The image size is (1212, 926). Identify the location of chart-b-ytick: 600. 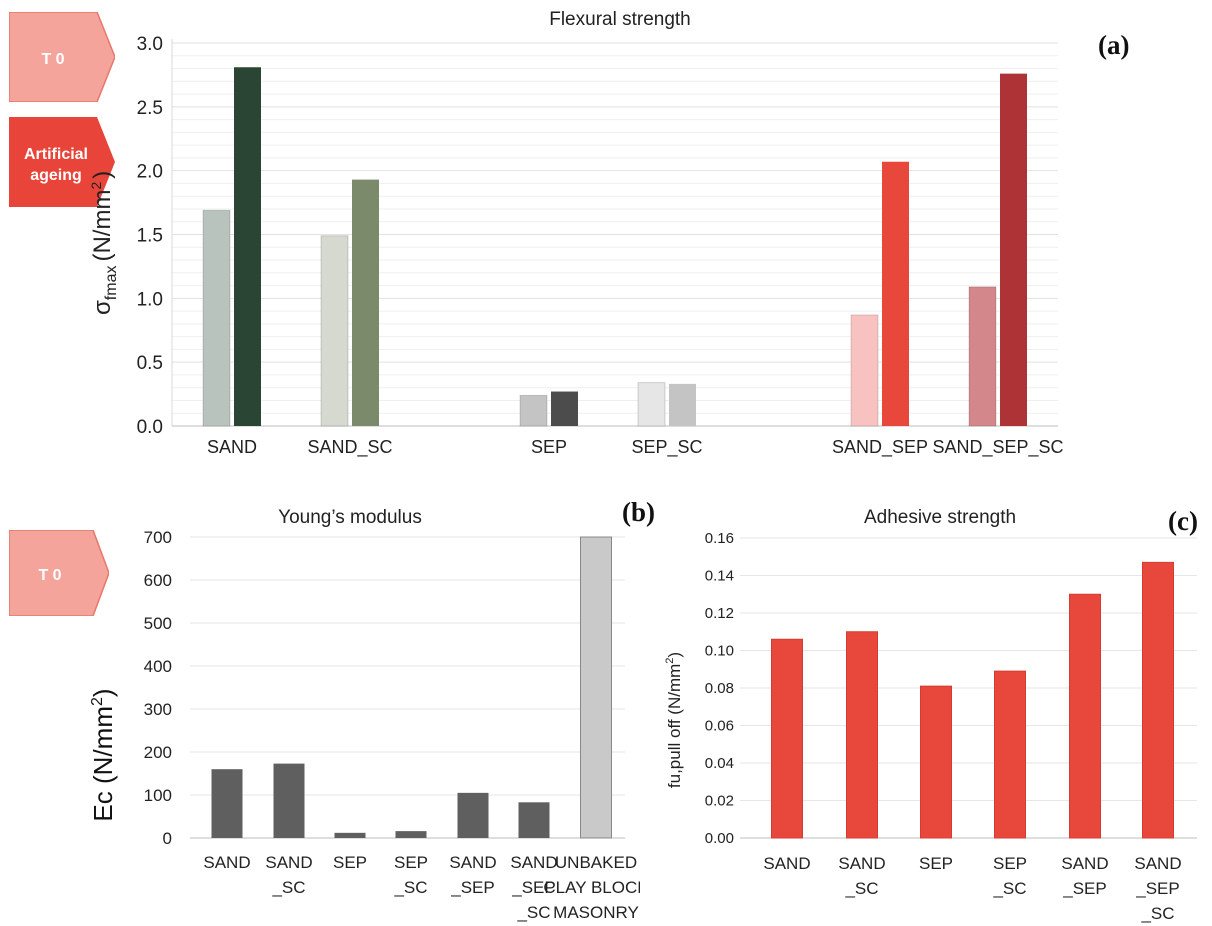
(158, 580).